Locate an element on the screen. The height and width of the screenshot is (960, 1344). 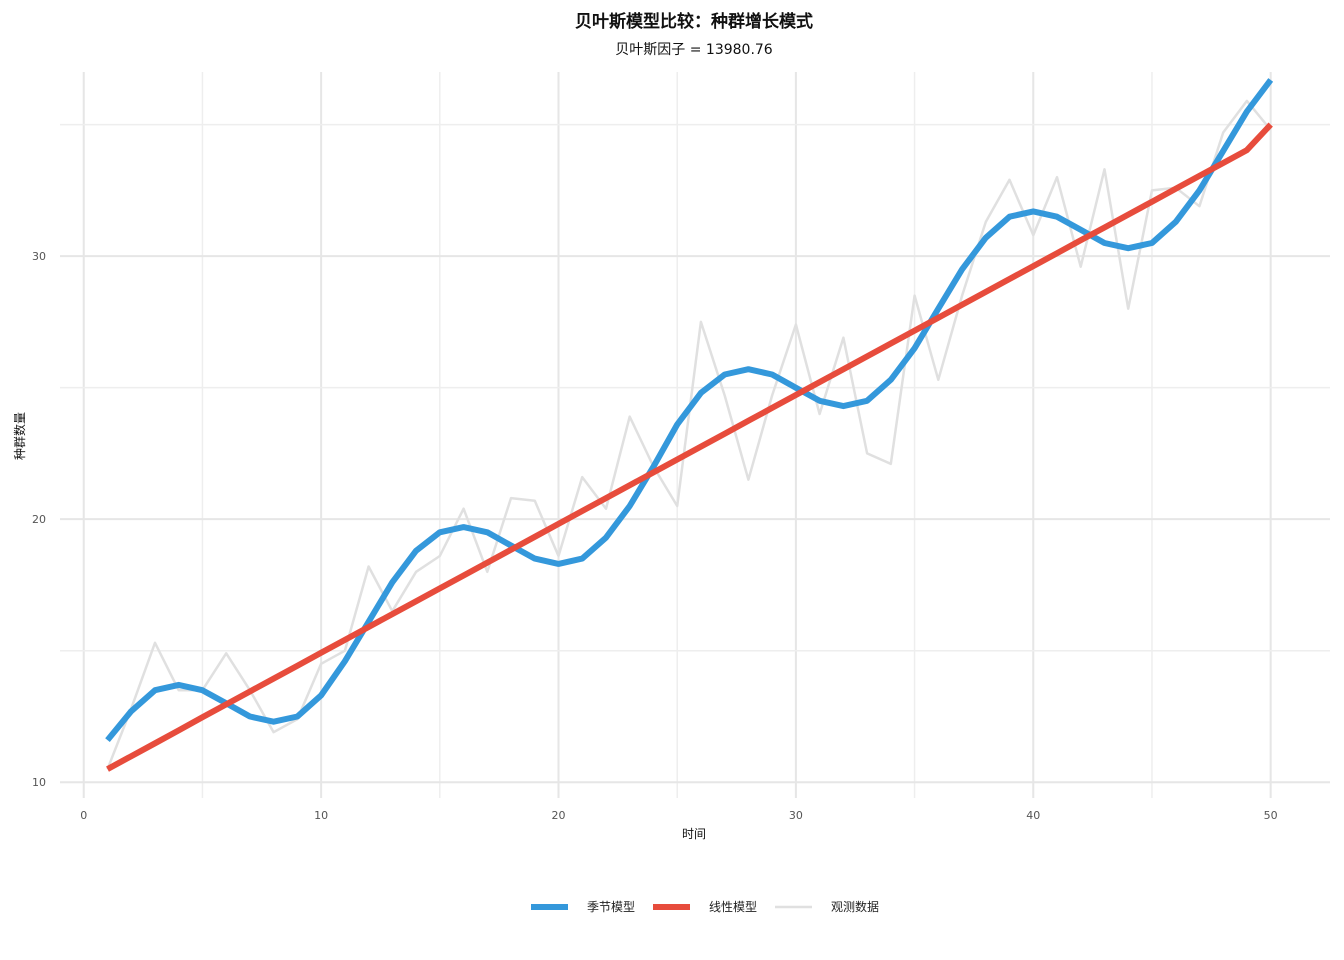
y-axis-label: 种群数量 is located at coordinates (19, 436).